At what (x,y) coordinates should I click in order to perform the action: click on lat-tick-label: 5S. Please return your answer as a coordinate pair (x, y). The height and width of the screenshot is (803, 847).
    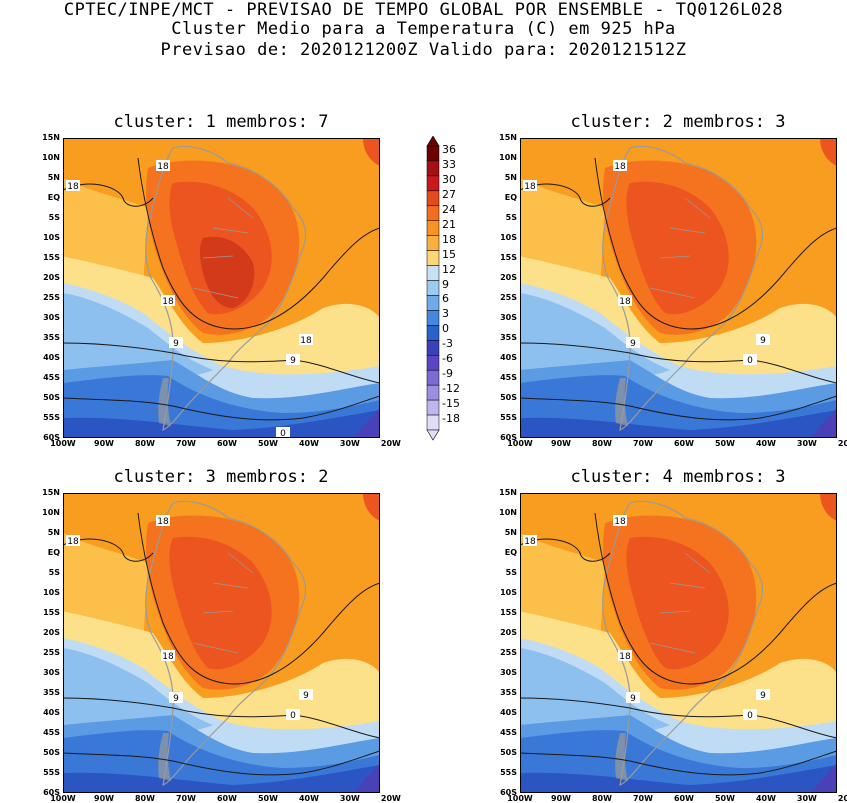
    Looking at the image, I should click on (54, 217).